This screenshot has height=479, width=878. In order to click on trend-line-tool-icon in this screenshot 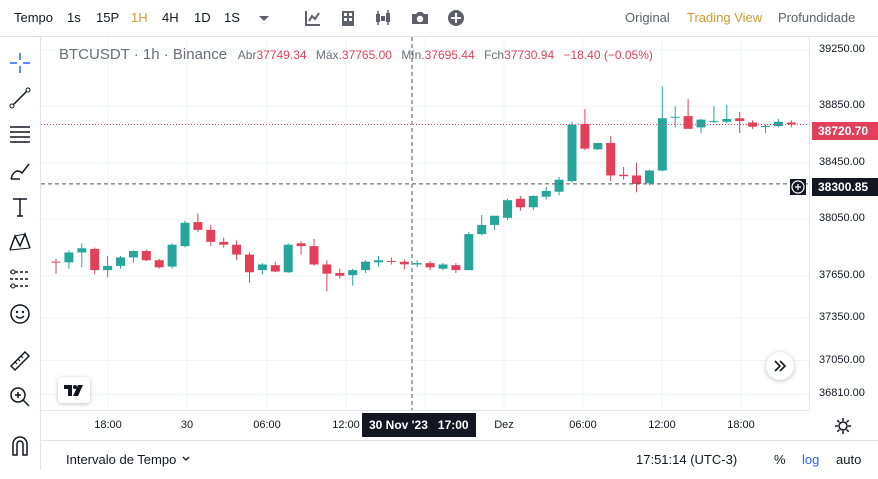, I will do `click(20, 98)`.